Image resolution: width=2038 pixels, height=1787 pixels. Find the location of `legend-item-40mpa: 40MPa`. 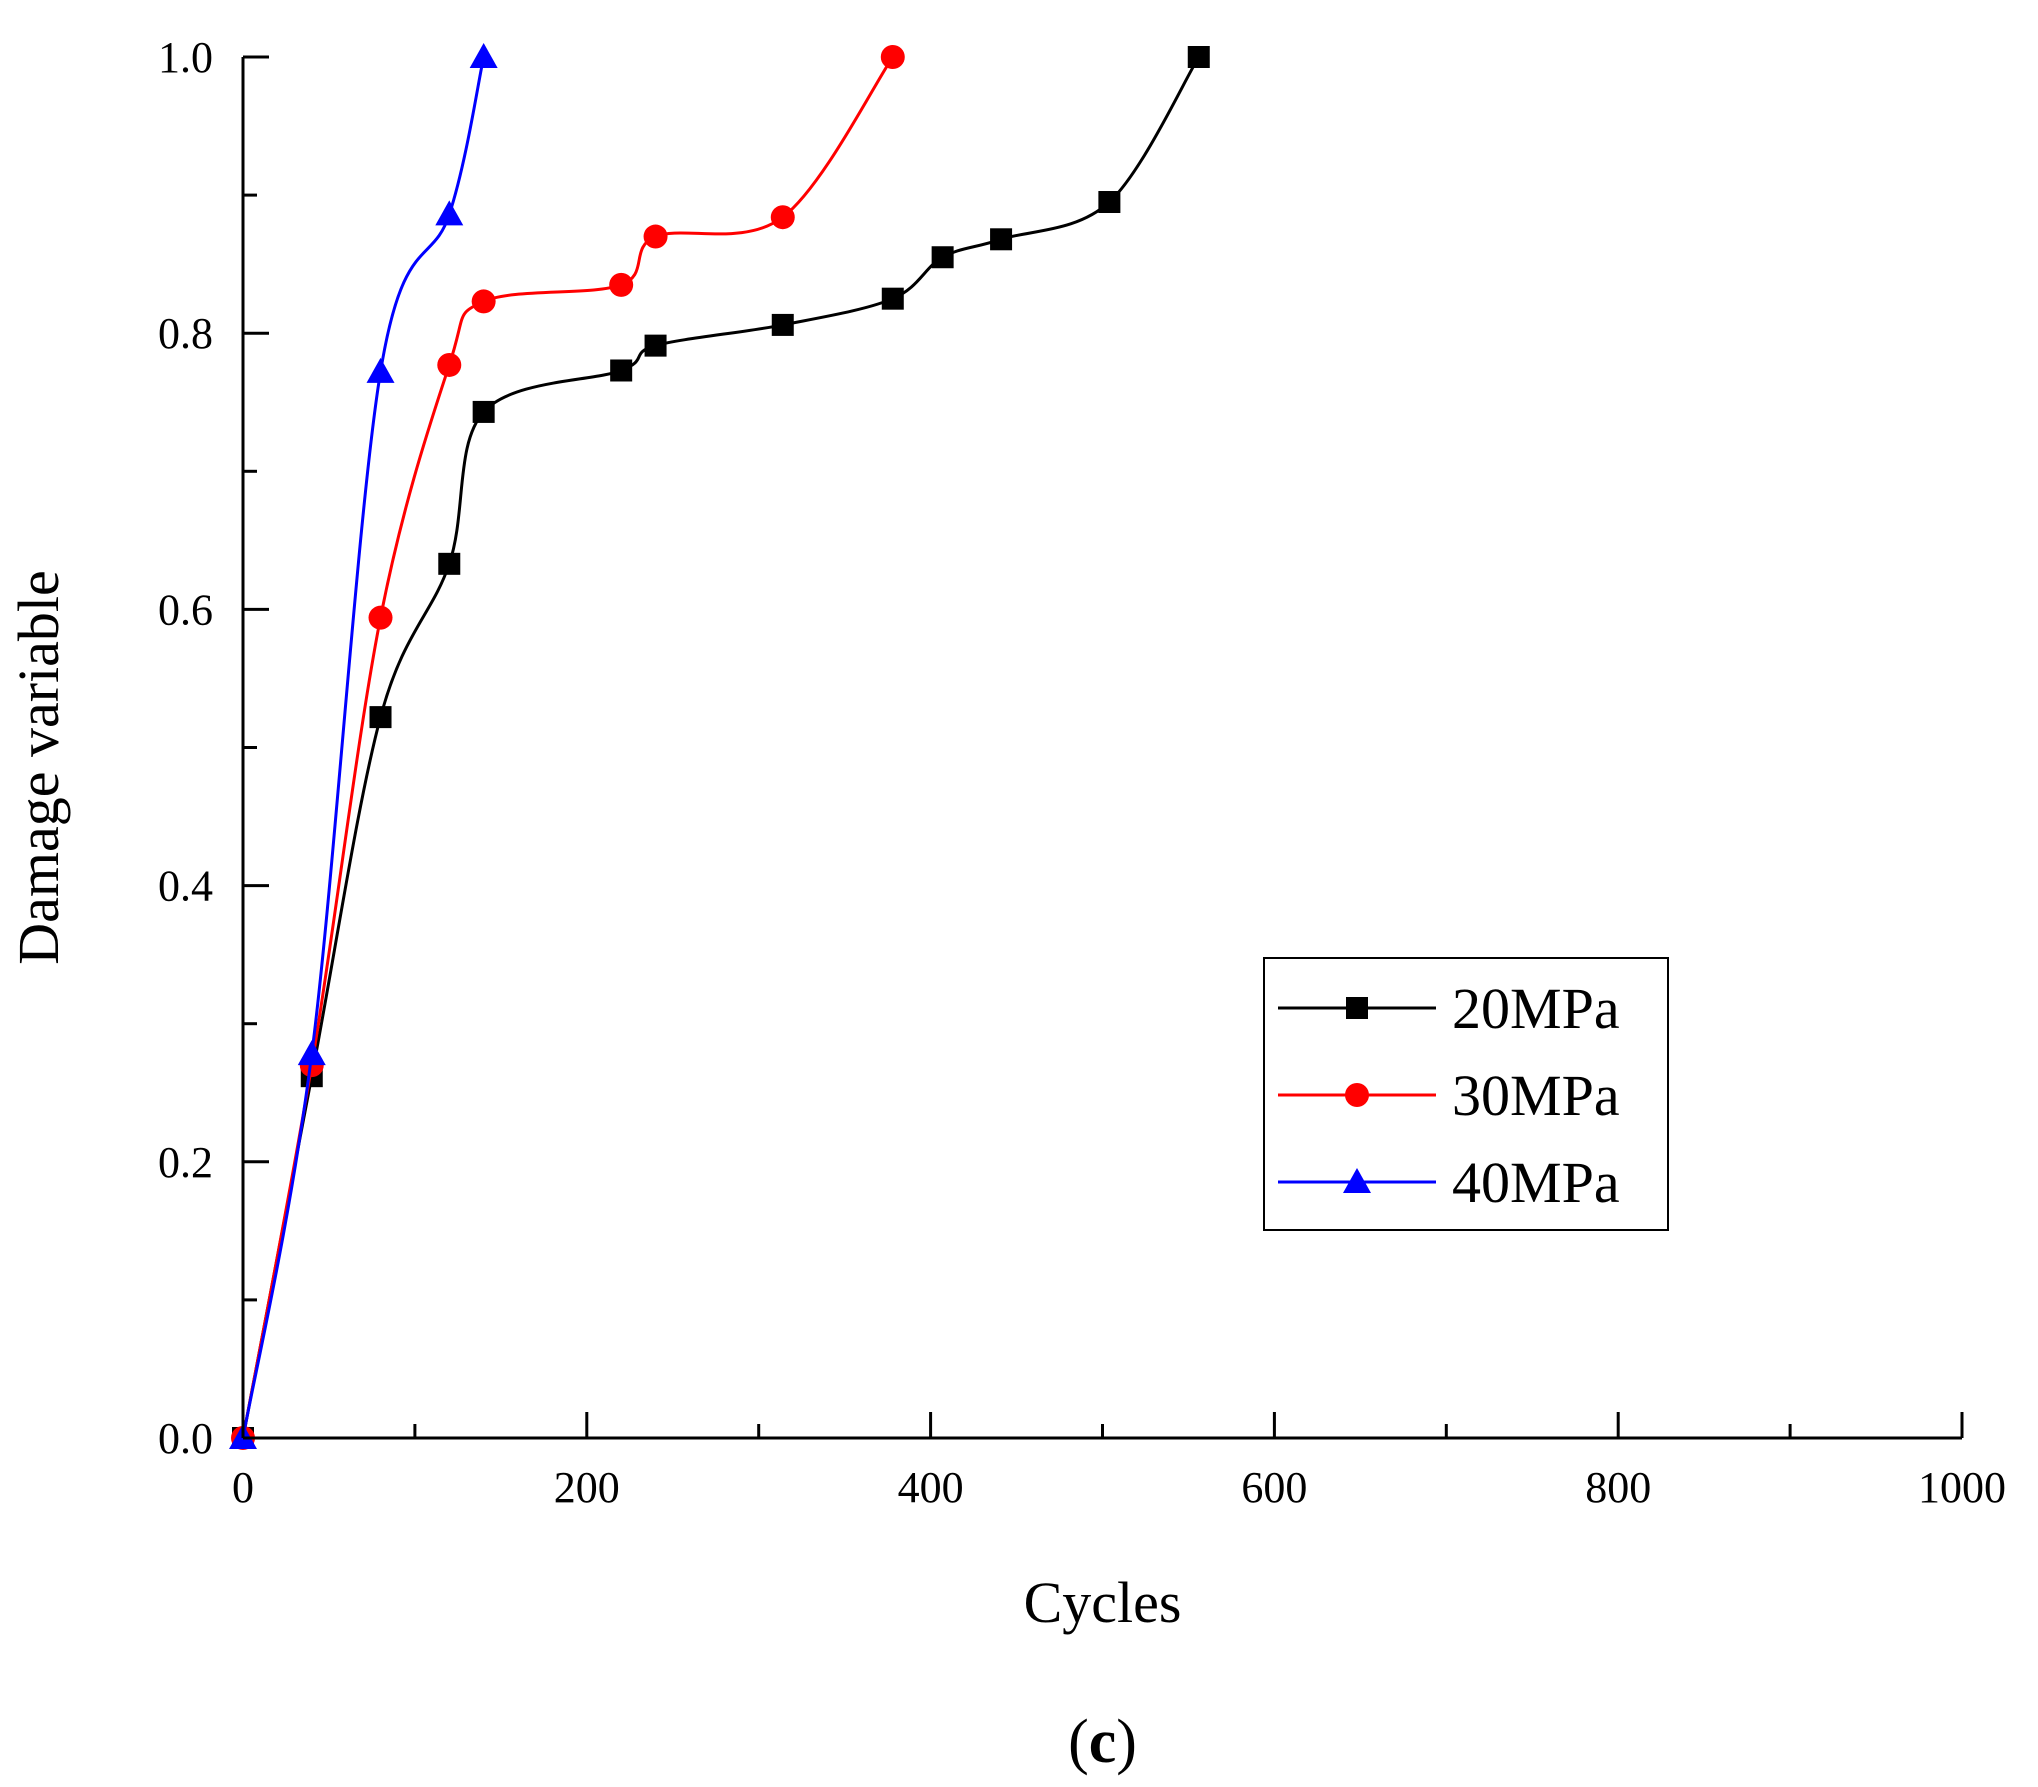

legend-item-40mpa: 40MPa is located at coordinates (1449, 1182).